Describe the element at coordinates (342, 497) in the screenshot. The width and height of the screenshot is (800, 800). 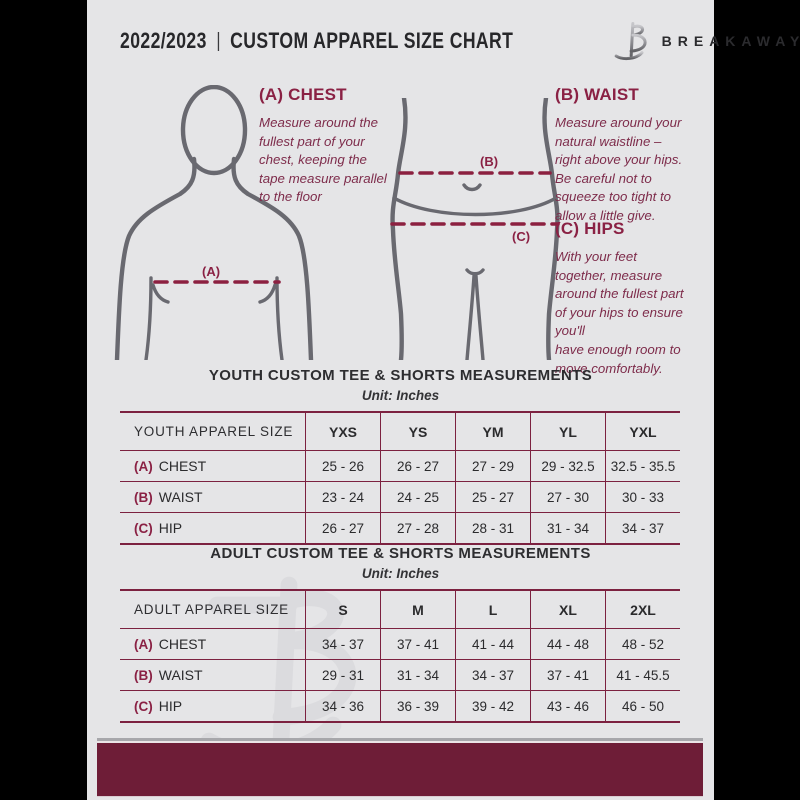
I see `table-cell: 23 - 24` at that location.